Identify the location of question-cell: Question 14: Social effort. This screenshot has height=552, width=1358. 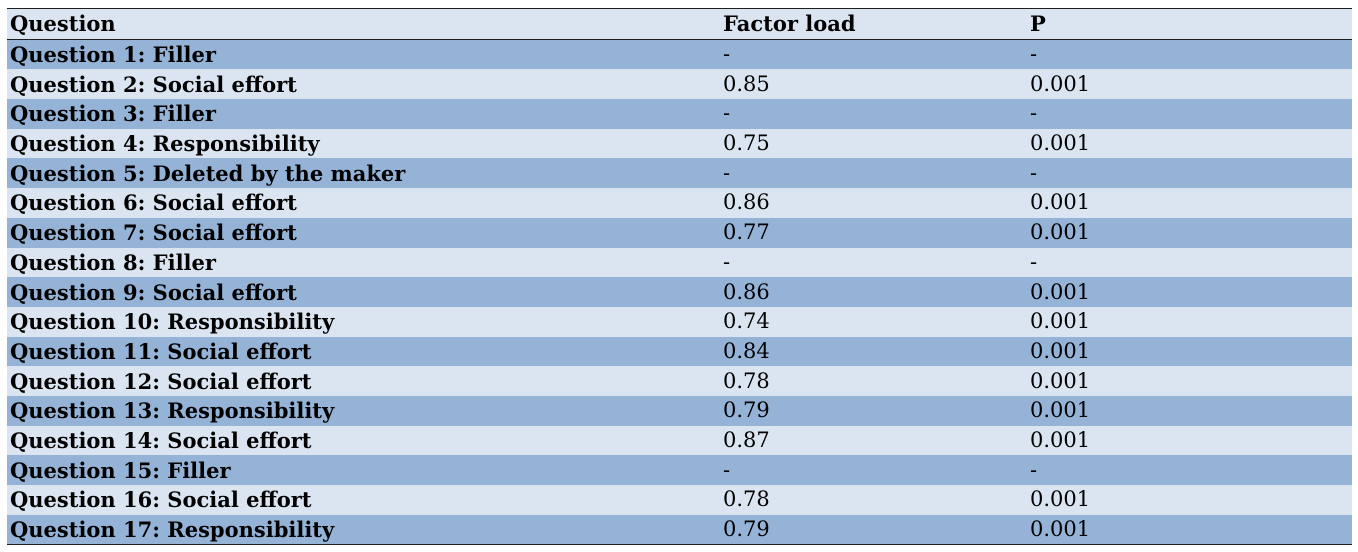
(161, 440).